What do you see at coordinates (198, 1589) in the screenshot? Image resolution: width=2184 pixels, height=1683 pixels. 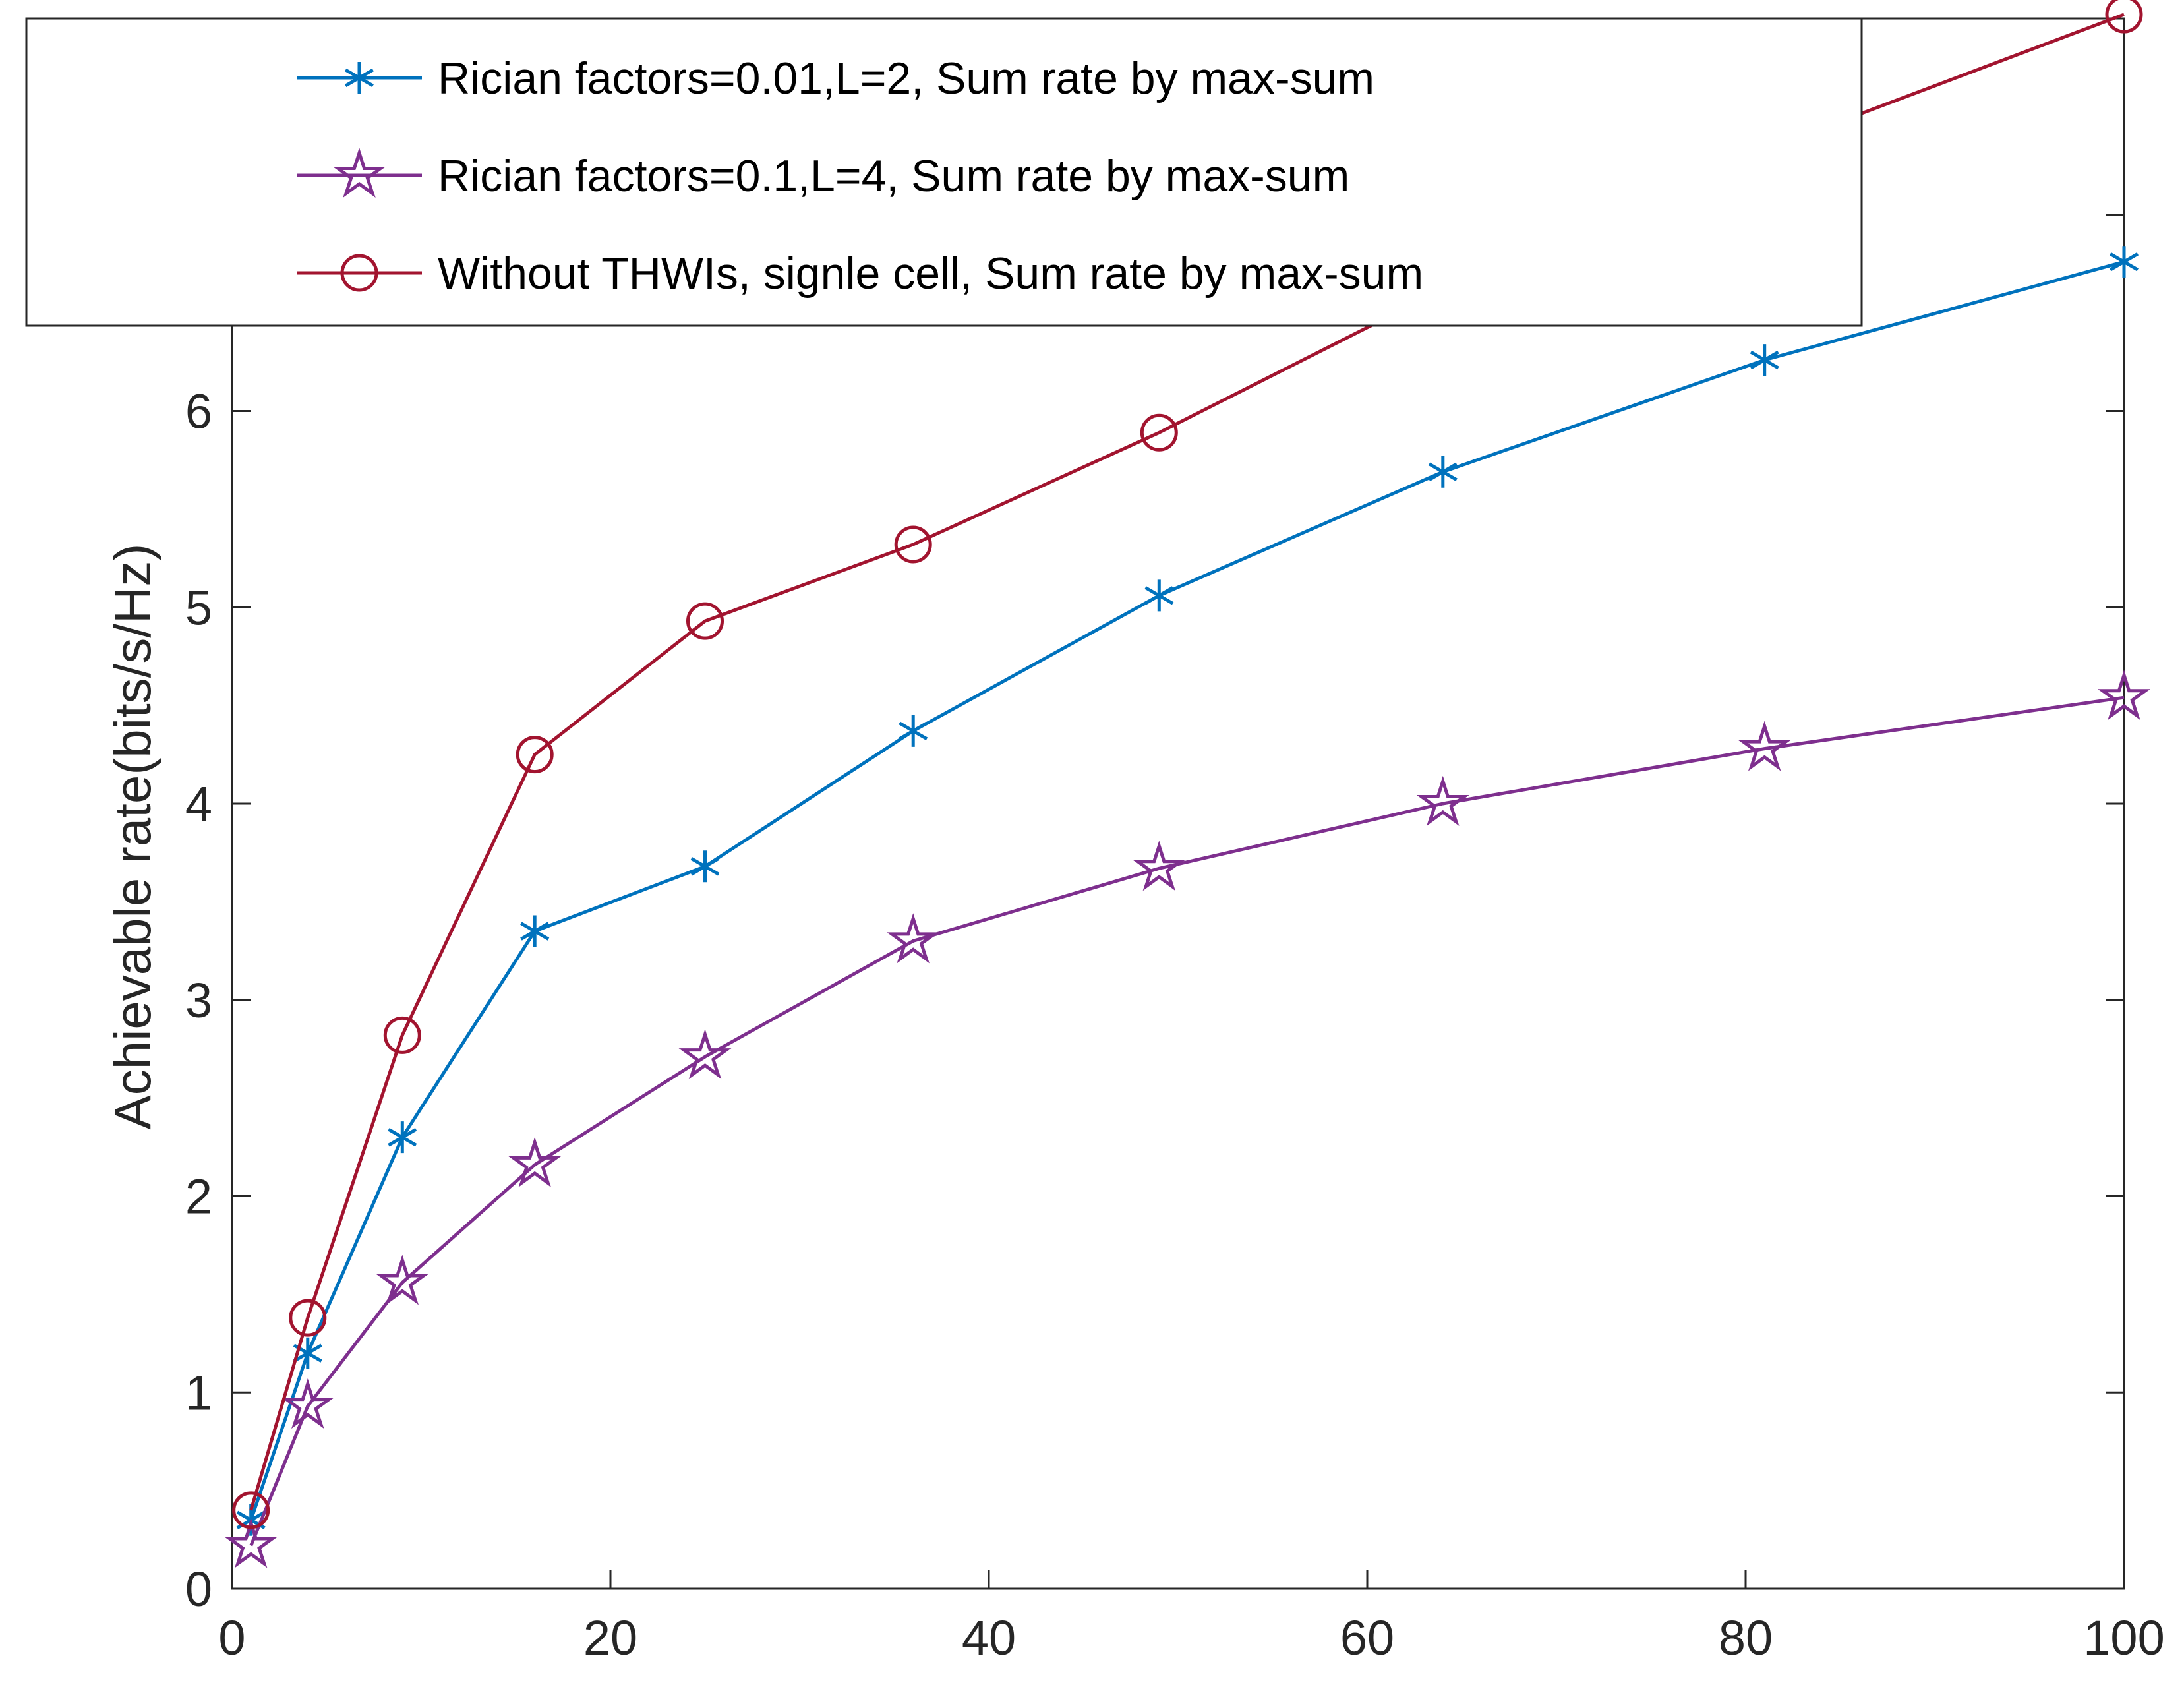 I see `y-tick-label: 0` at bounding box center [198, 1589].